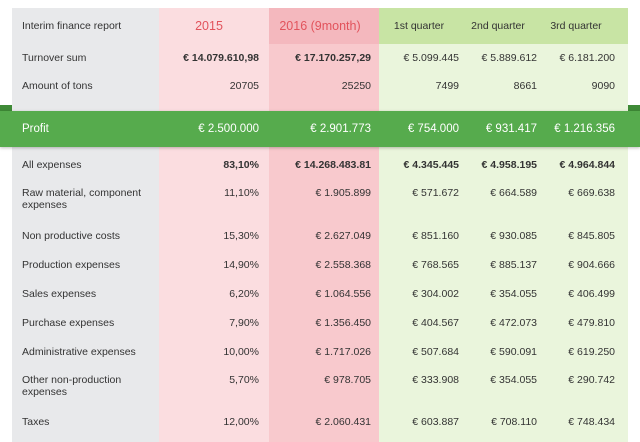 This screenshot has height=442, width=640. Describe the element at coordinates (356, 86) in the screenshot. I see `cell-2016: 25250` at that location.